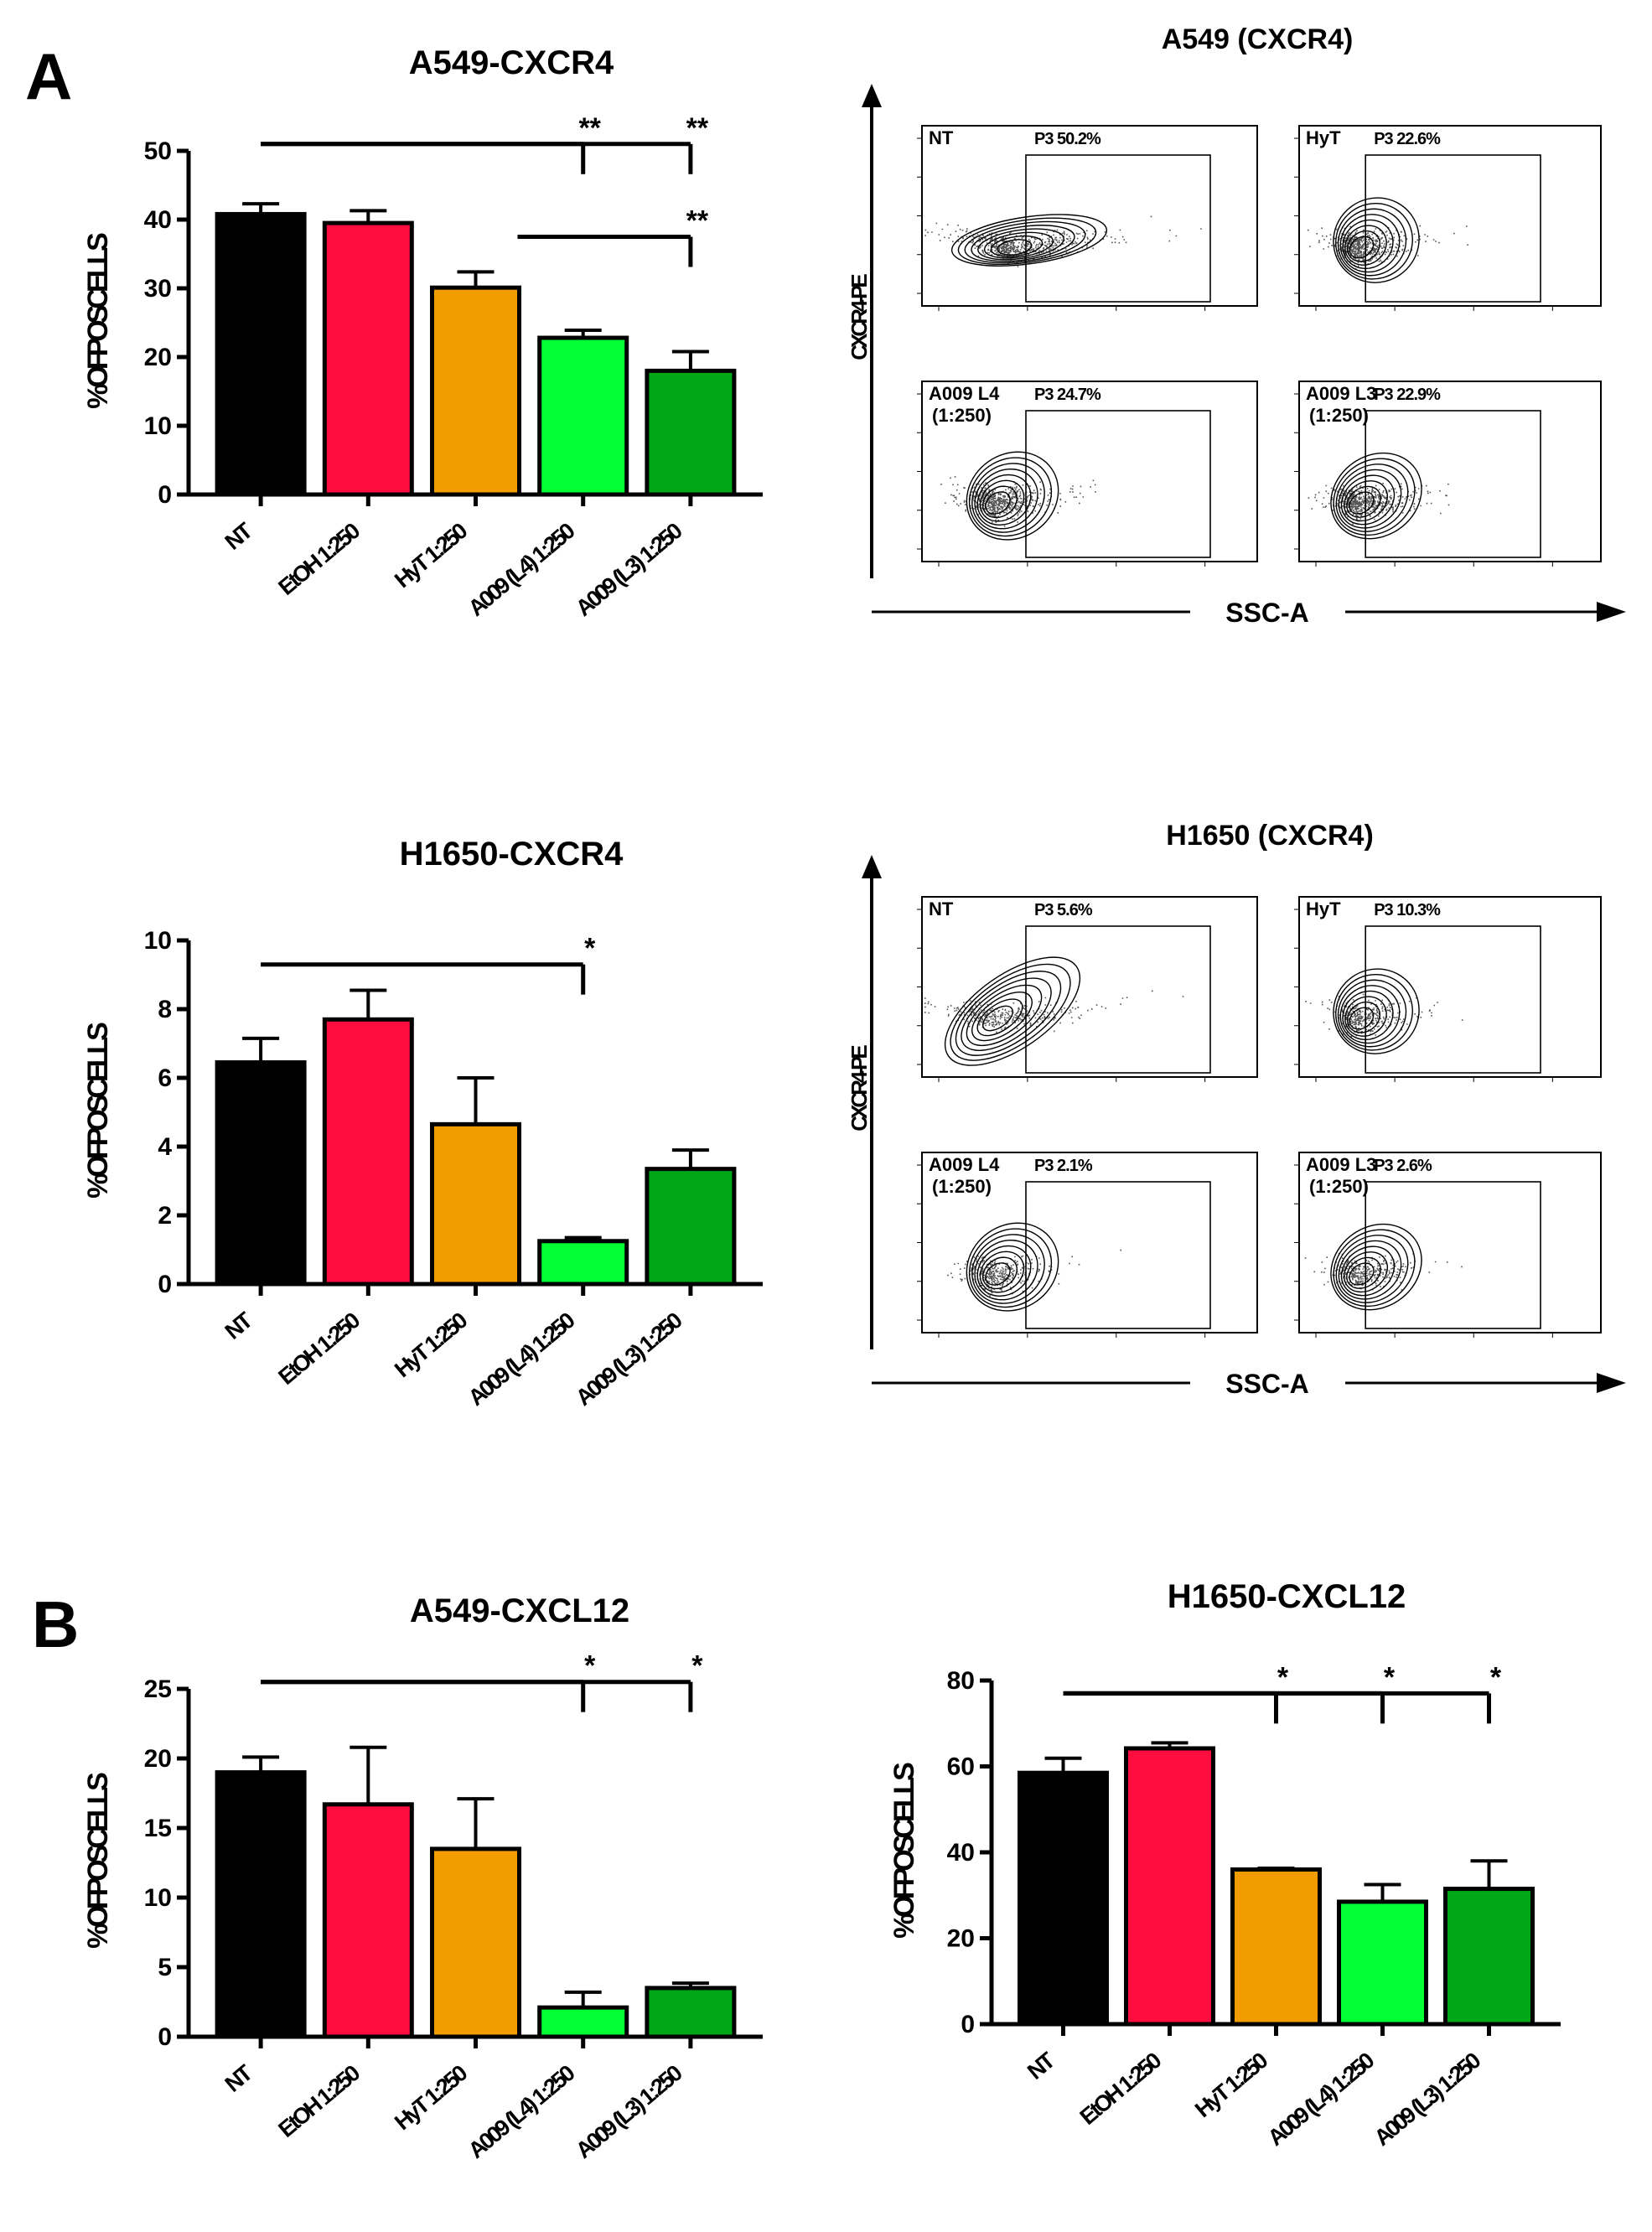 Image resolution: width=1652 pixels, height=2232 pixels. What do you see at coordinates (1063, 1899) in the screenshot?
I see `bar-nt` at bounding box center [1063, 1899].